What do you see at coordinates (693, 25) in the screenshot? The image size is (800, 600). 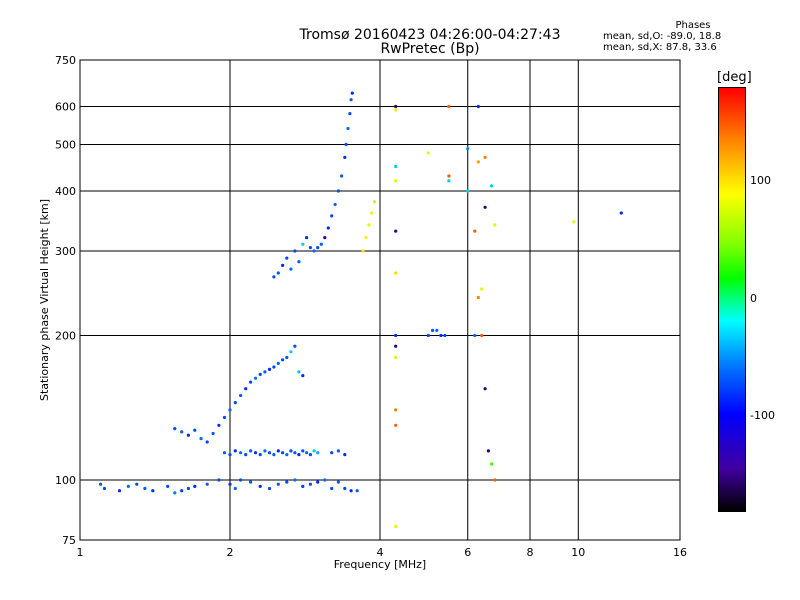 I see `stats-heading: Phases` at bounding box center [693, 25].